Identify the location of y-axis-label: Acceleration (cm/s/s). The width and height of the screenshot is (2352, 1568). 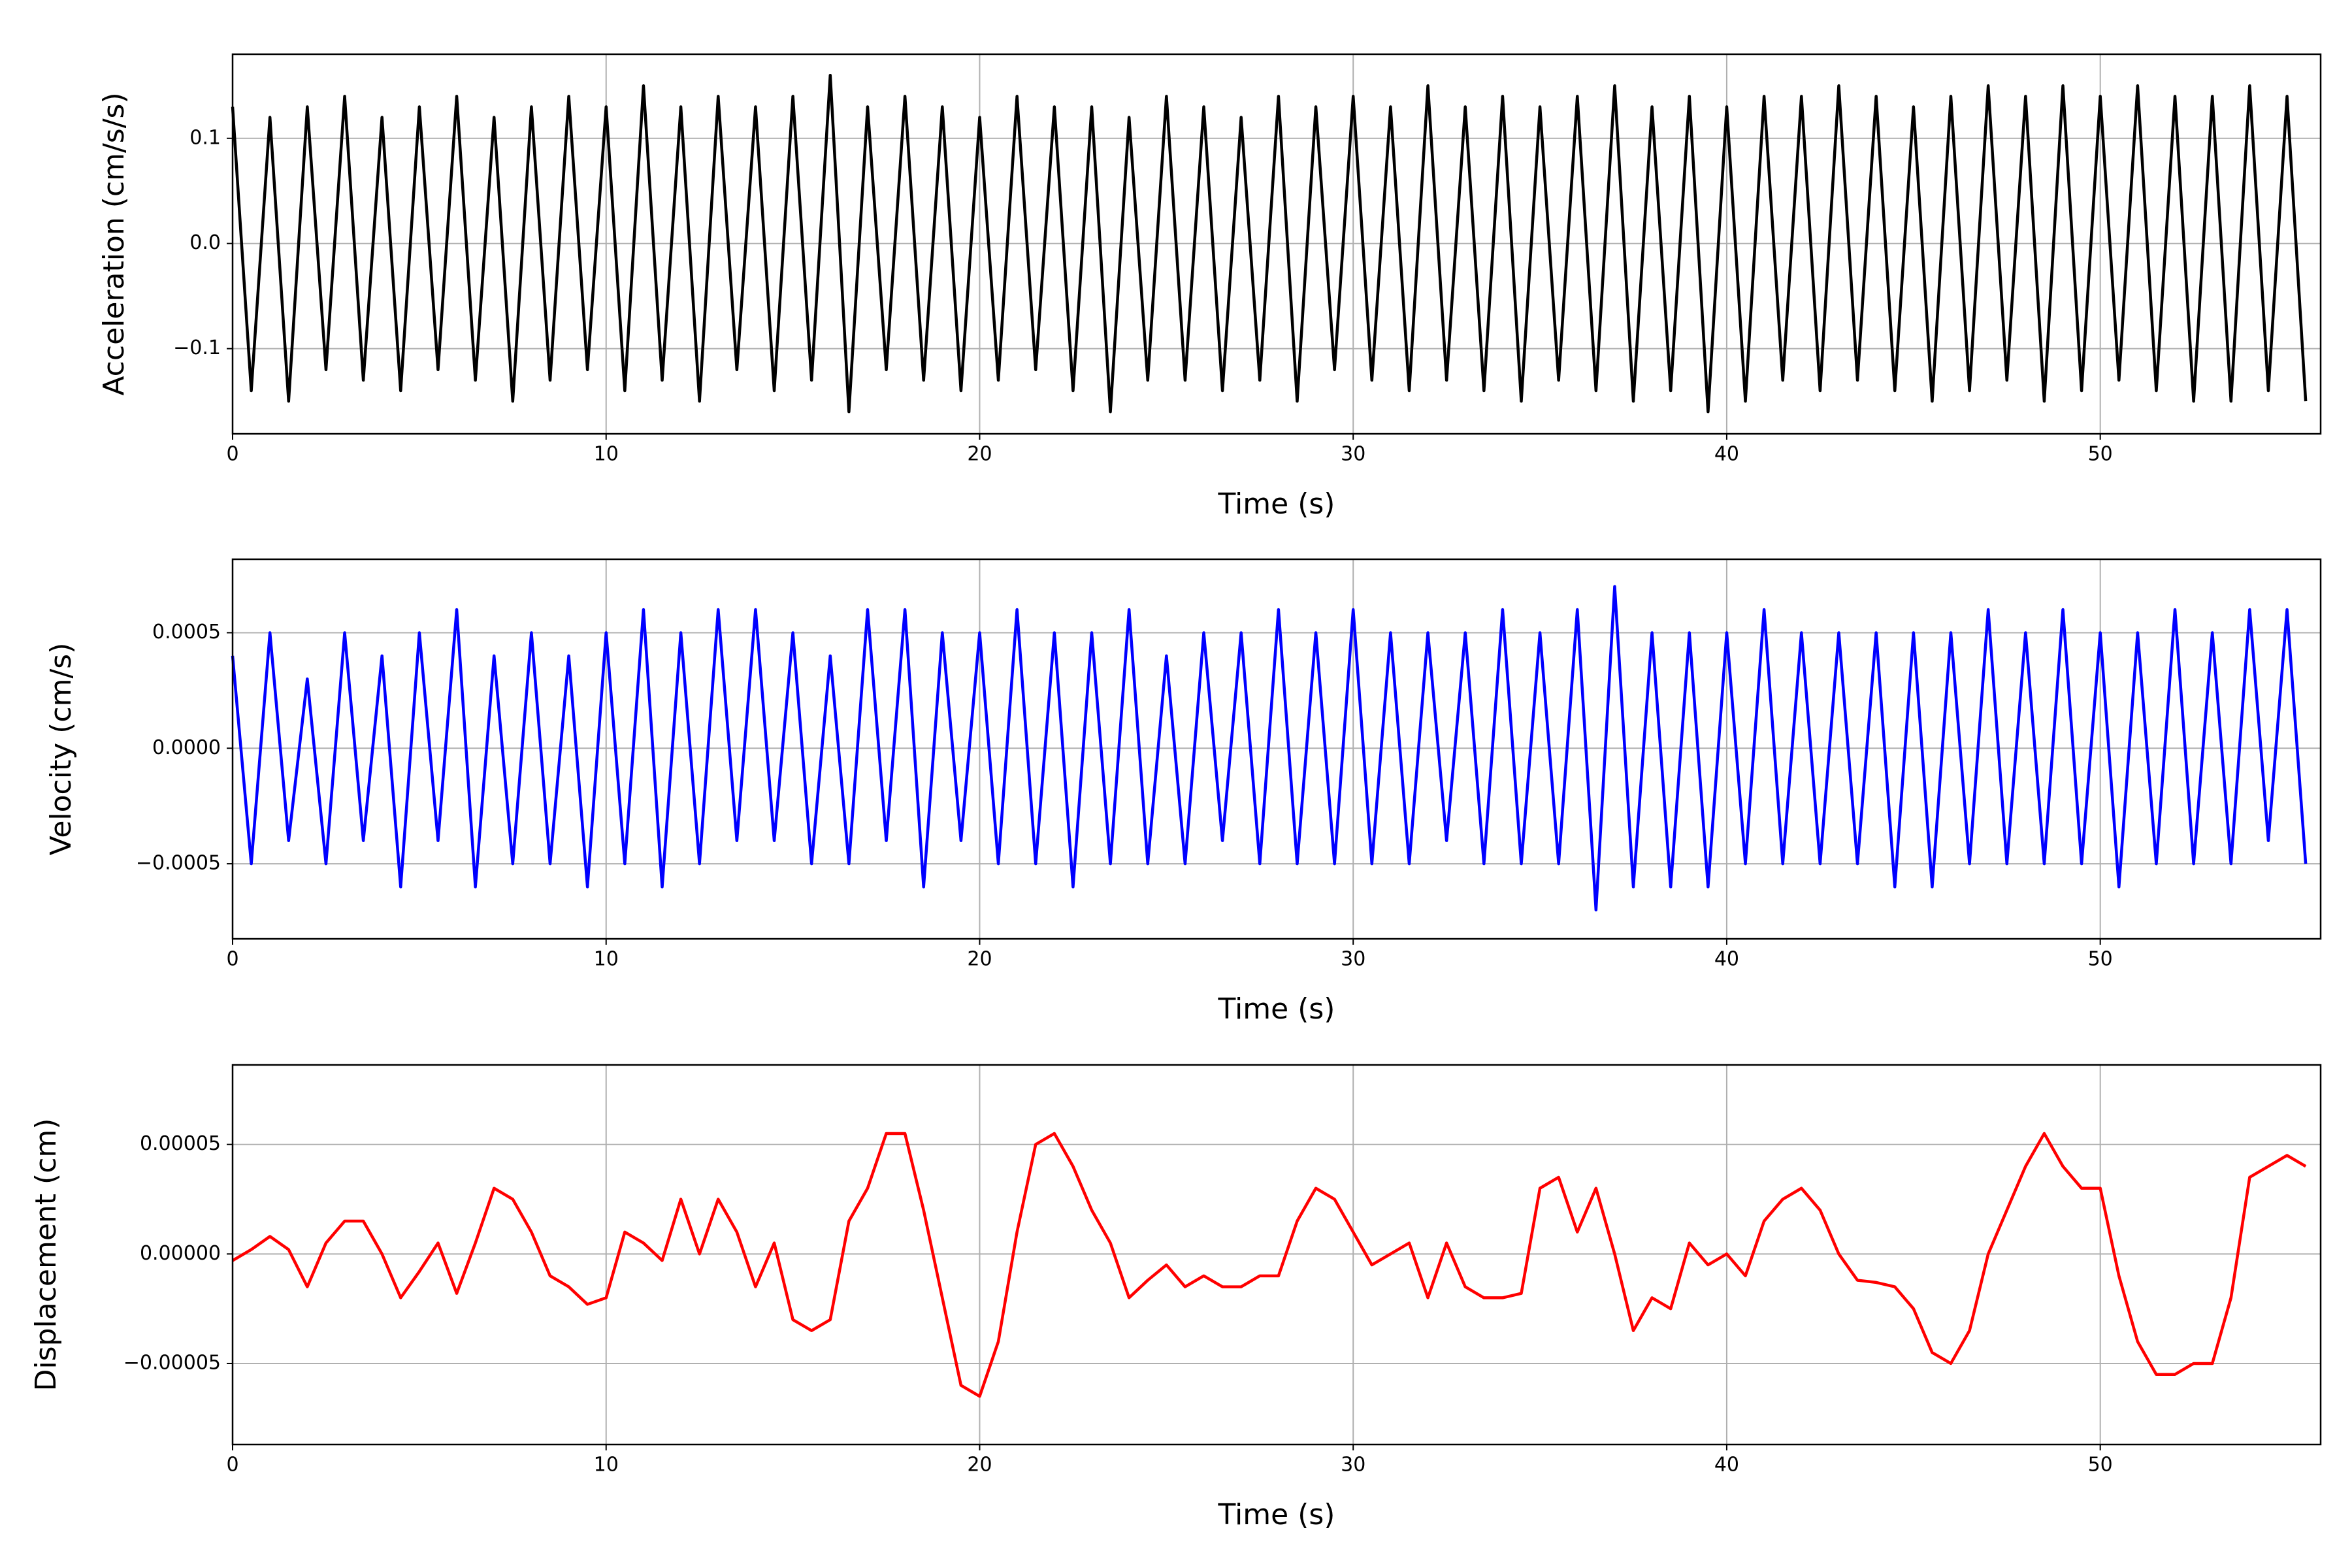
(114, 243).